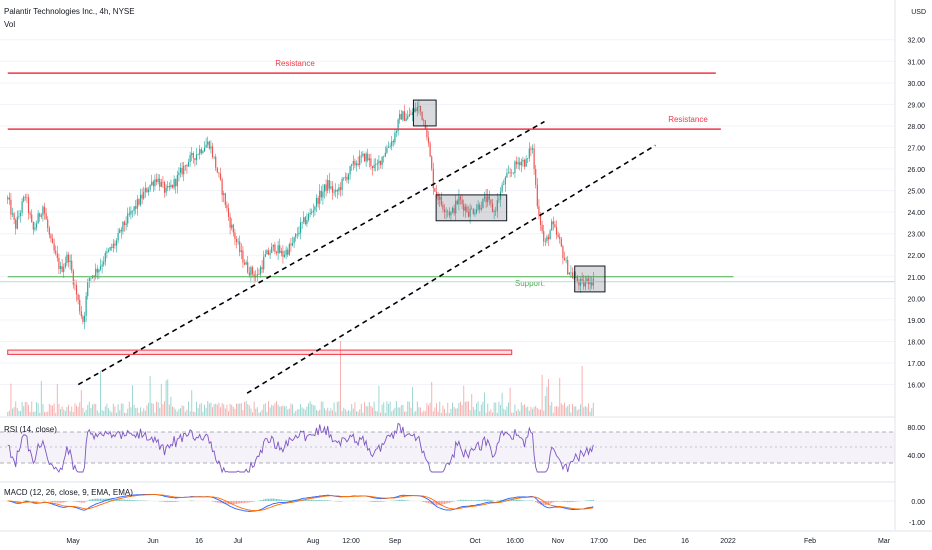 This screenshot has height=550, width=932. What do you see at coordinates (199, 541) in the screenshot?
I see `time-tick-label: 16` at bounding box center [199, 541].